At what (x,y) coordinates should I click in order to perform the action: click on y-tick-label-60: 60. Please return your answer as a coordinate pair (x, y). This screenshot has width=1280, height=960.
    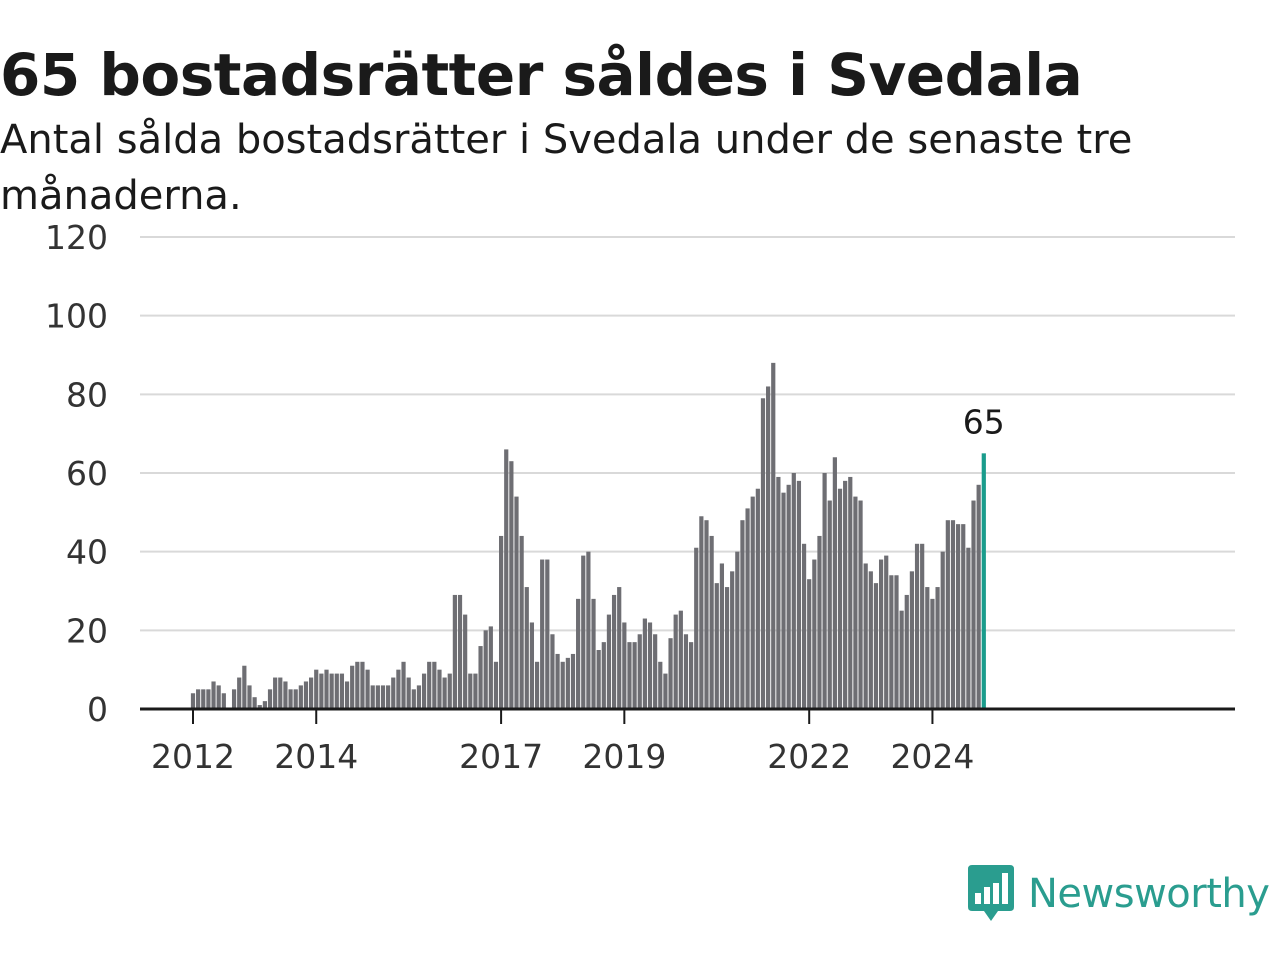
    Looking at the image, I should click on (87, 473).